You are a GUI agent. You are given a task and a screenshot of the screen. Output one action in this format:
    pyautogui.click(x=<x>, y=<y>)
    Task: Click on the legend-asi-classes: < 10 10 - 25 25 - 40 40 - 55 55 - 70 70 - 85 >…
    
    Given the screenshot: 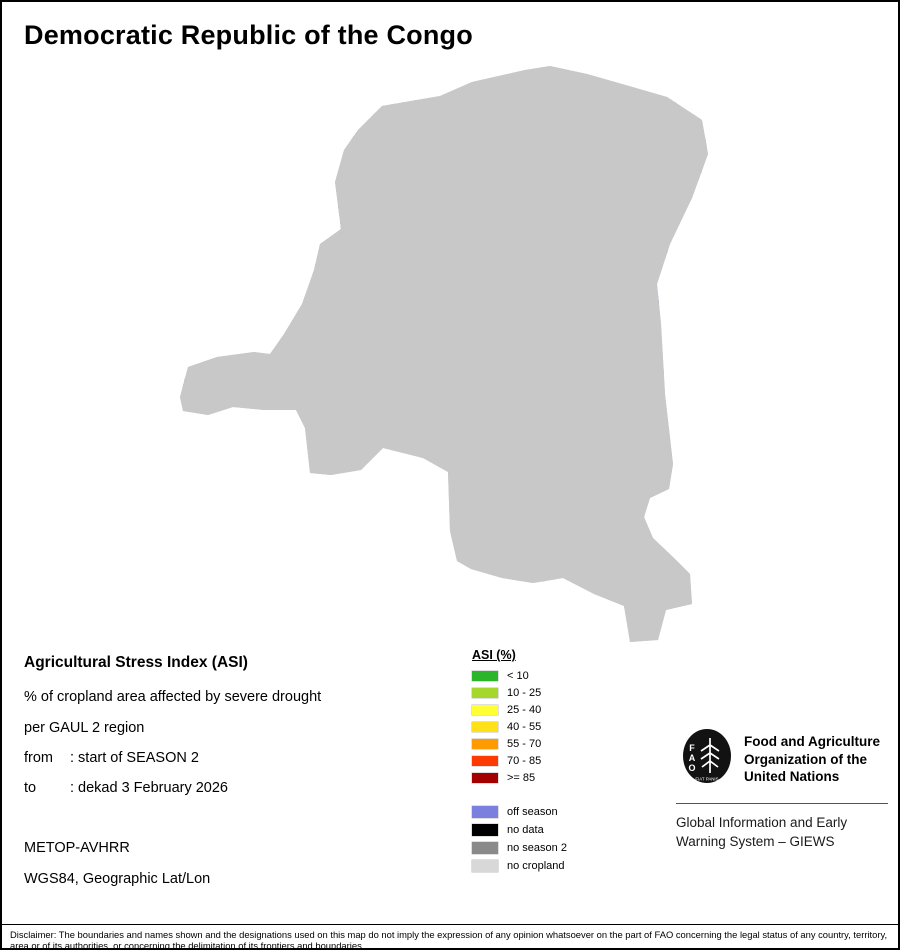 What is the action you would take?
    pyautogui.click(x=519, y=727)
    